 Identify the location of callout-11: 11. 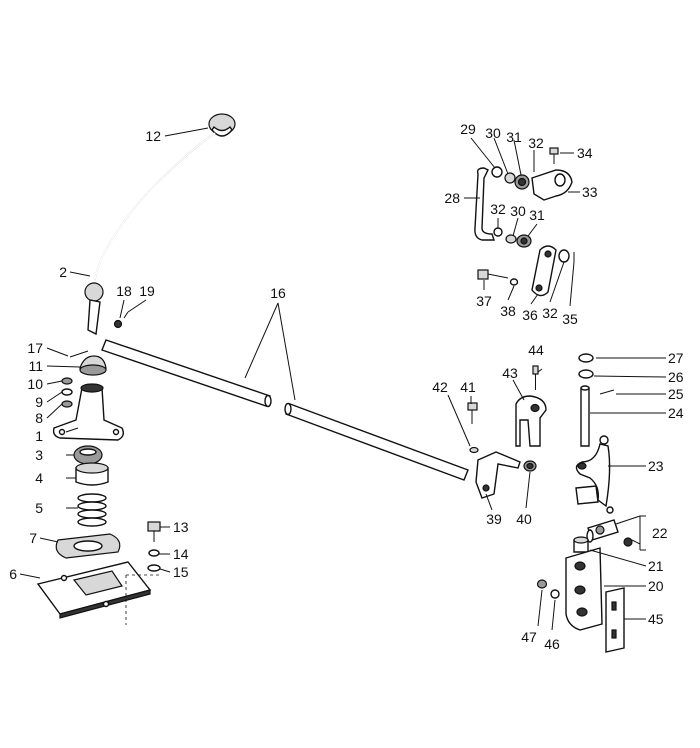
(35, 366).